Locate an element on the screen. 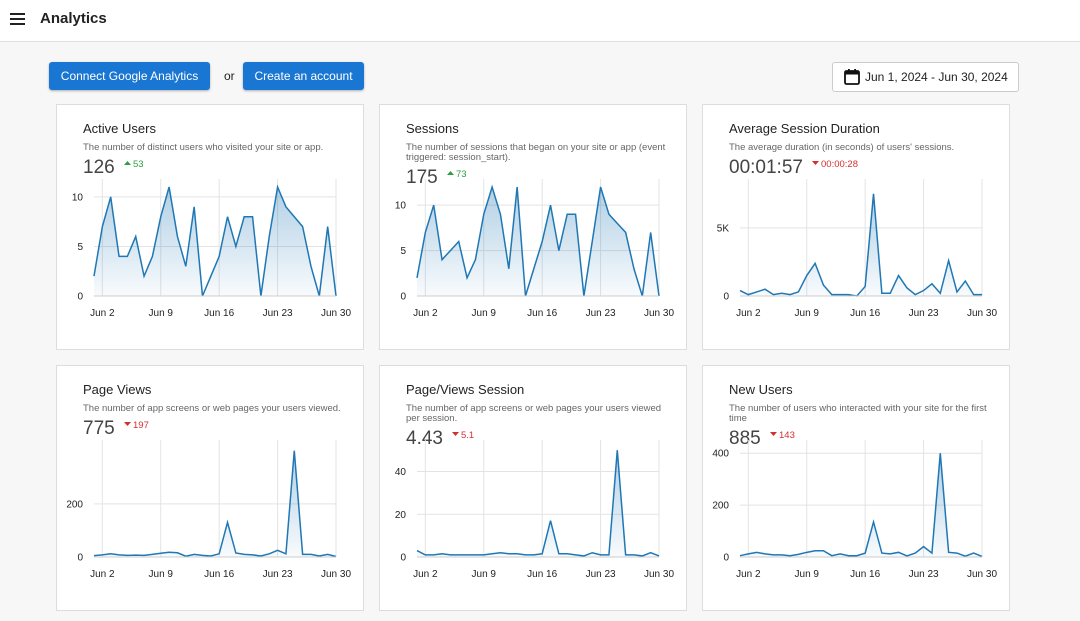 Image resolution: width=1080 pixels, height=621 pixels. metric-value: 175 is located at coordinates (422, 177).